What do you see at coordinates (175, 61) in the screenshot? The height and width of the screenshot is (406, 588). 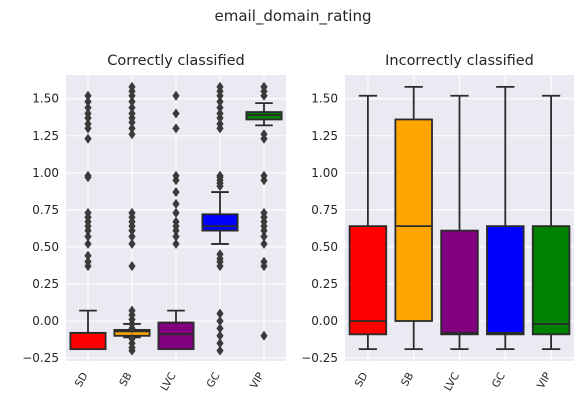 I see `panel-title: Correctly classified` at bounding box center [175, 61].